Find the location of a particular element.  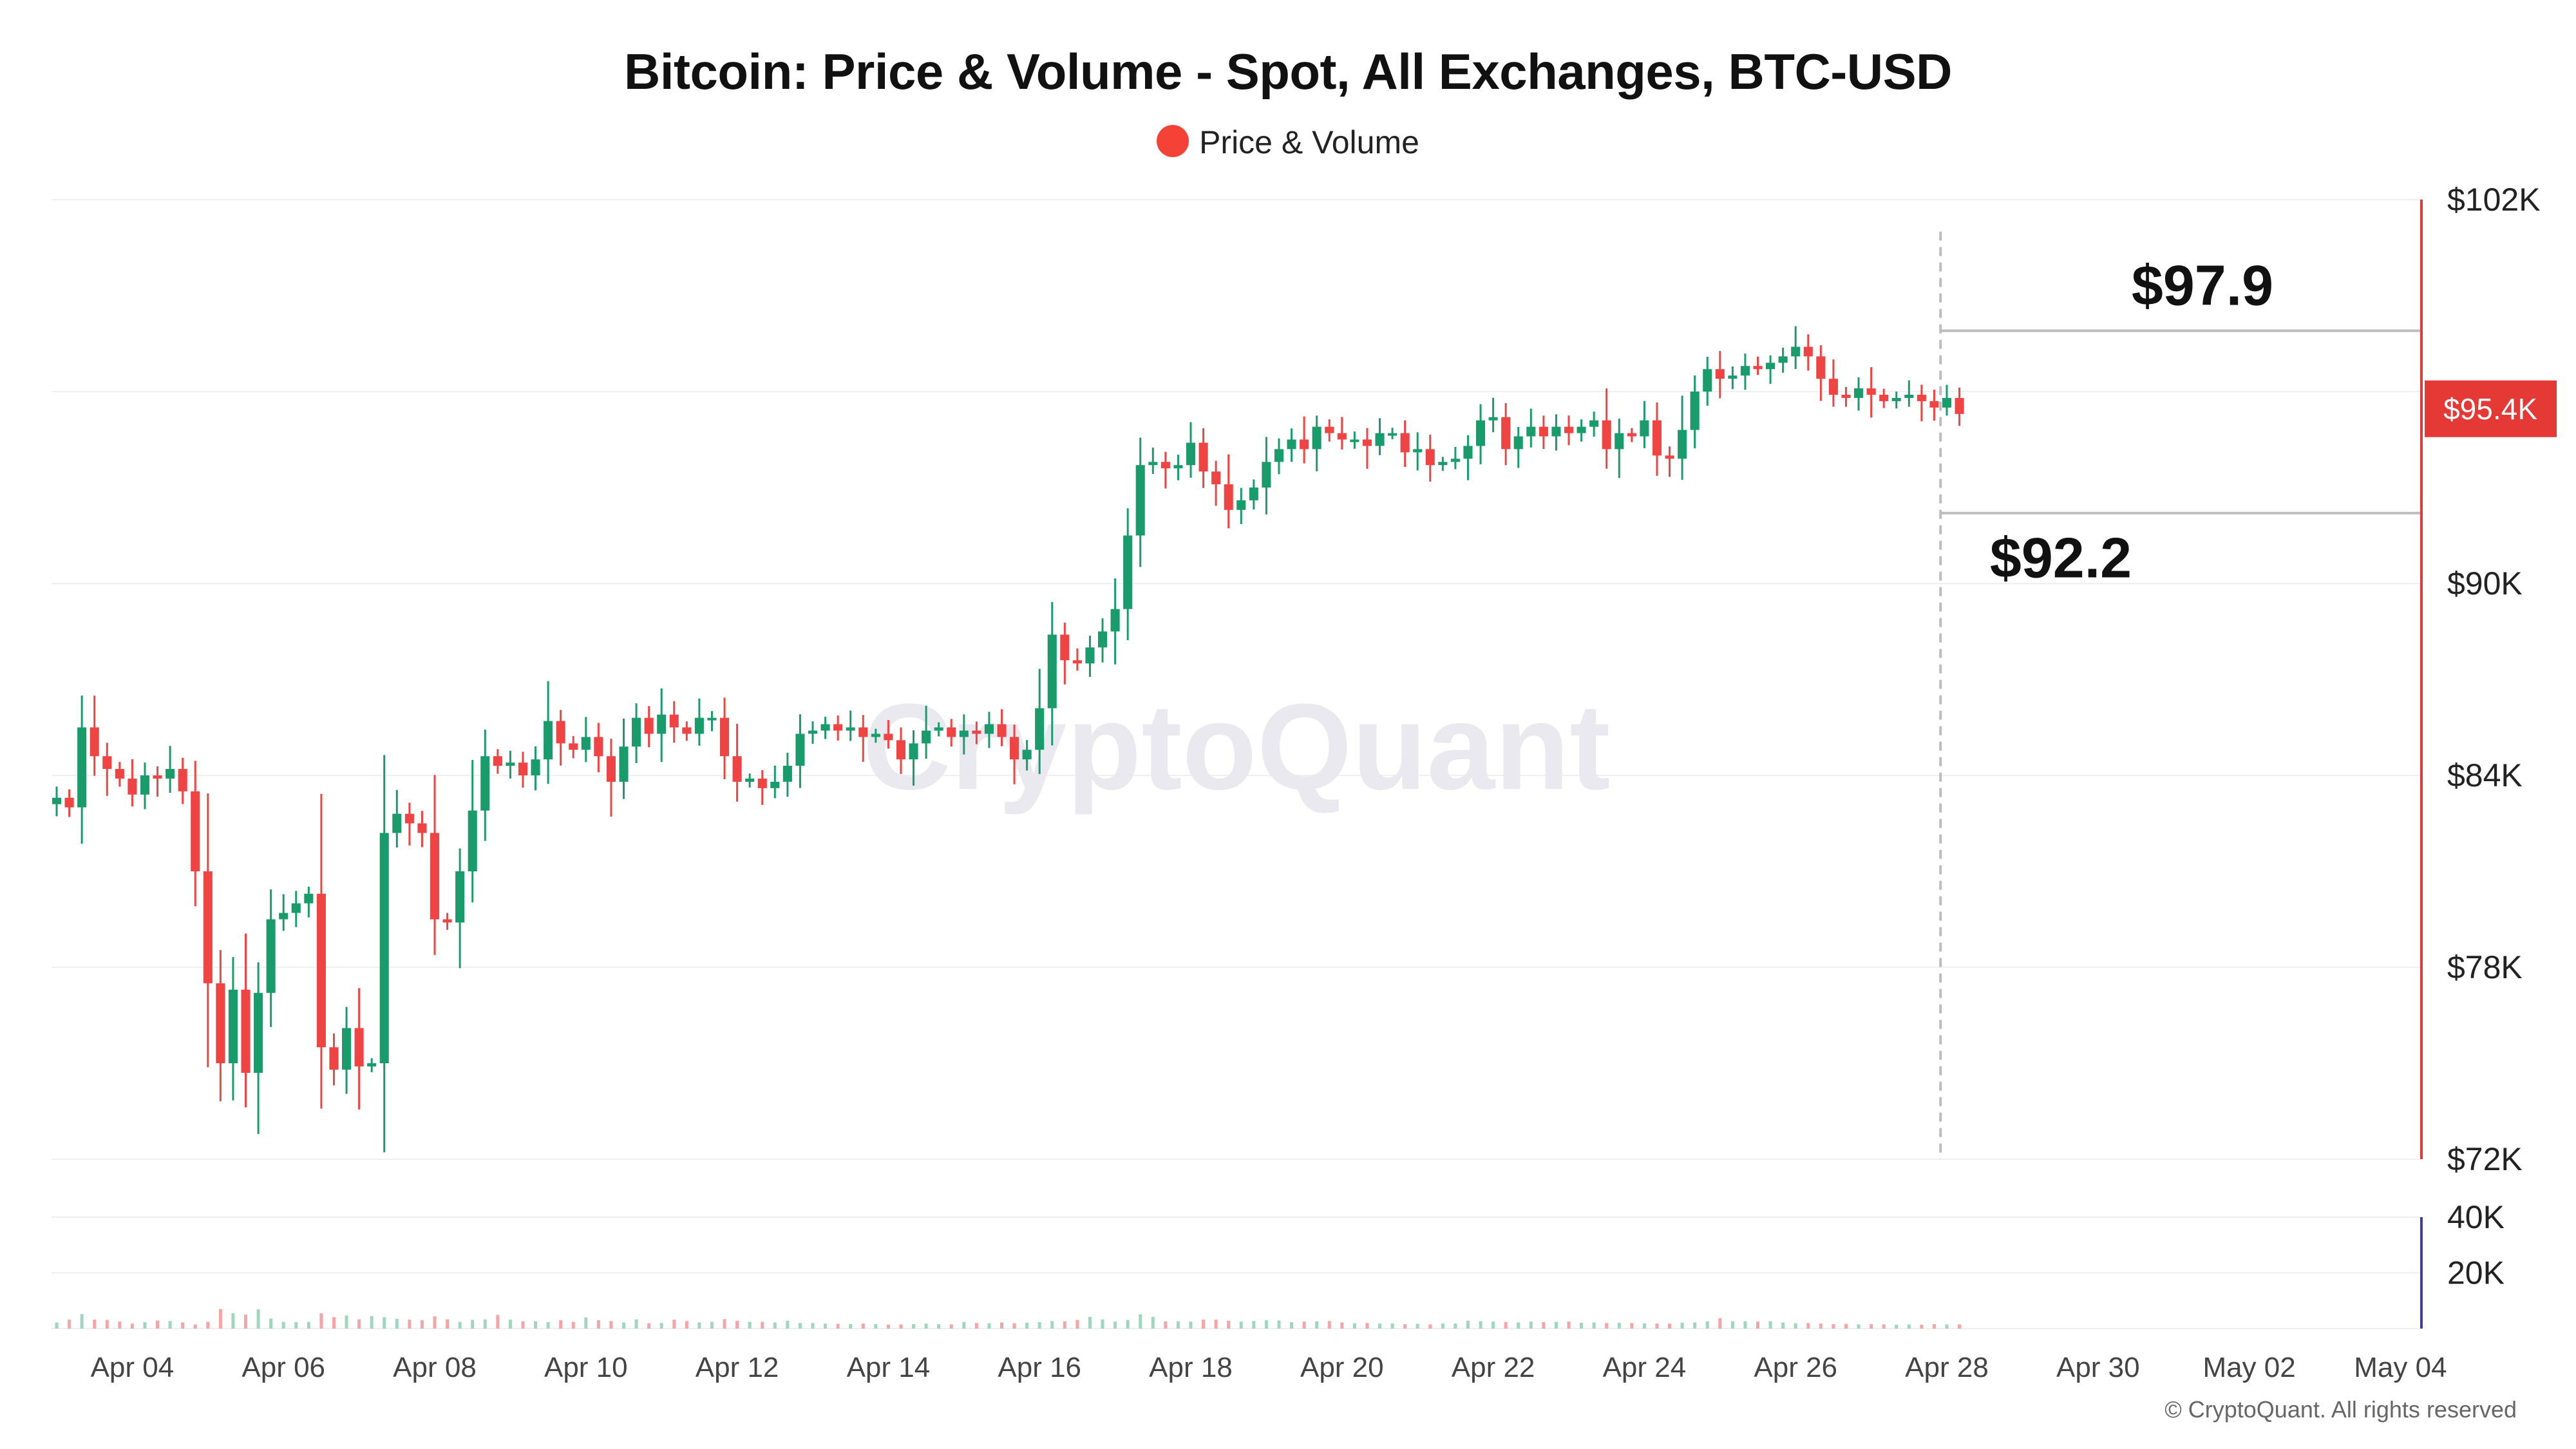

x-tick-label: Apr 20 is located at coordinates (1342, 1368).